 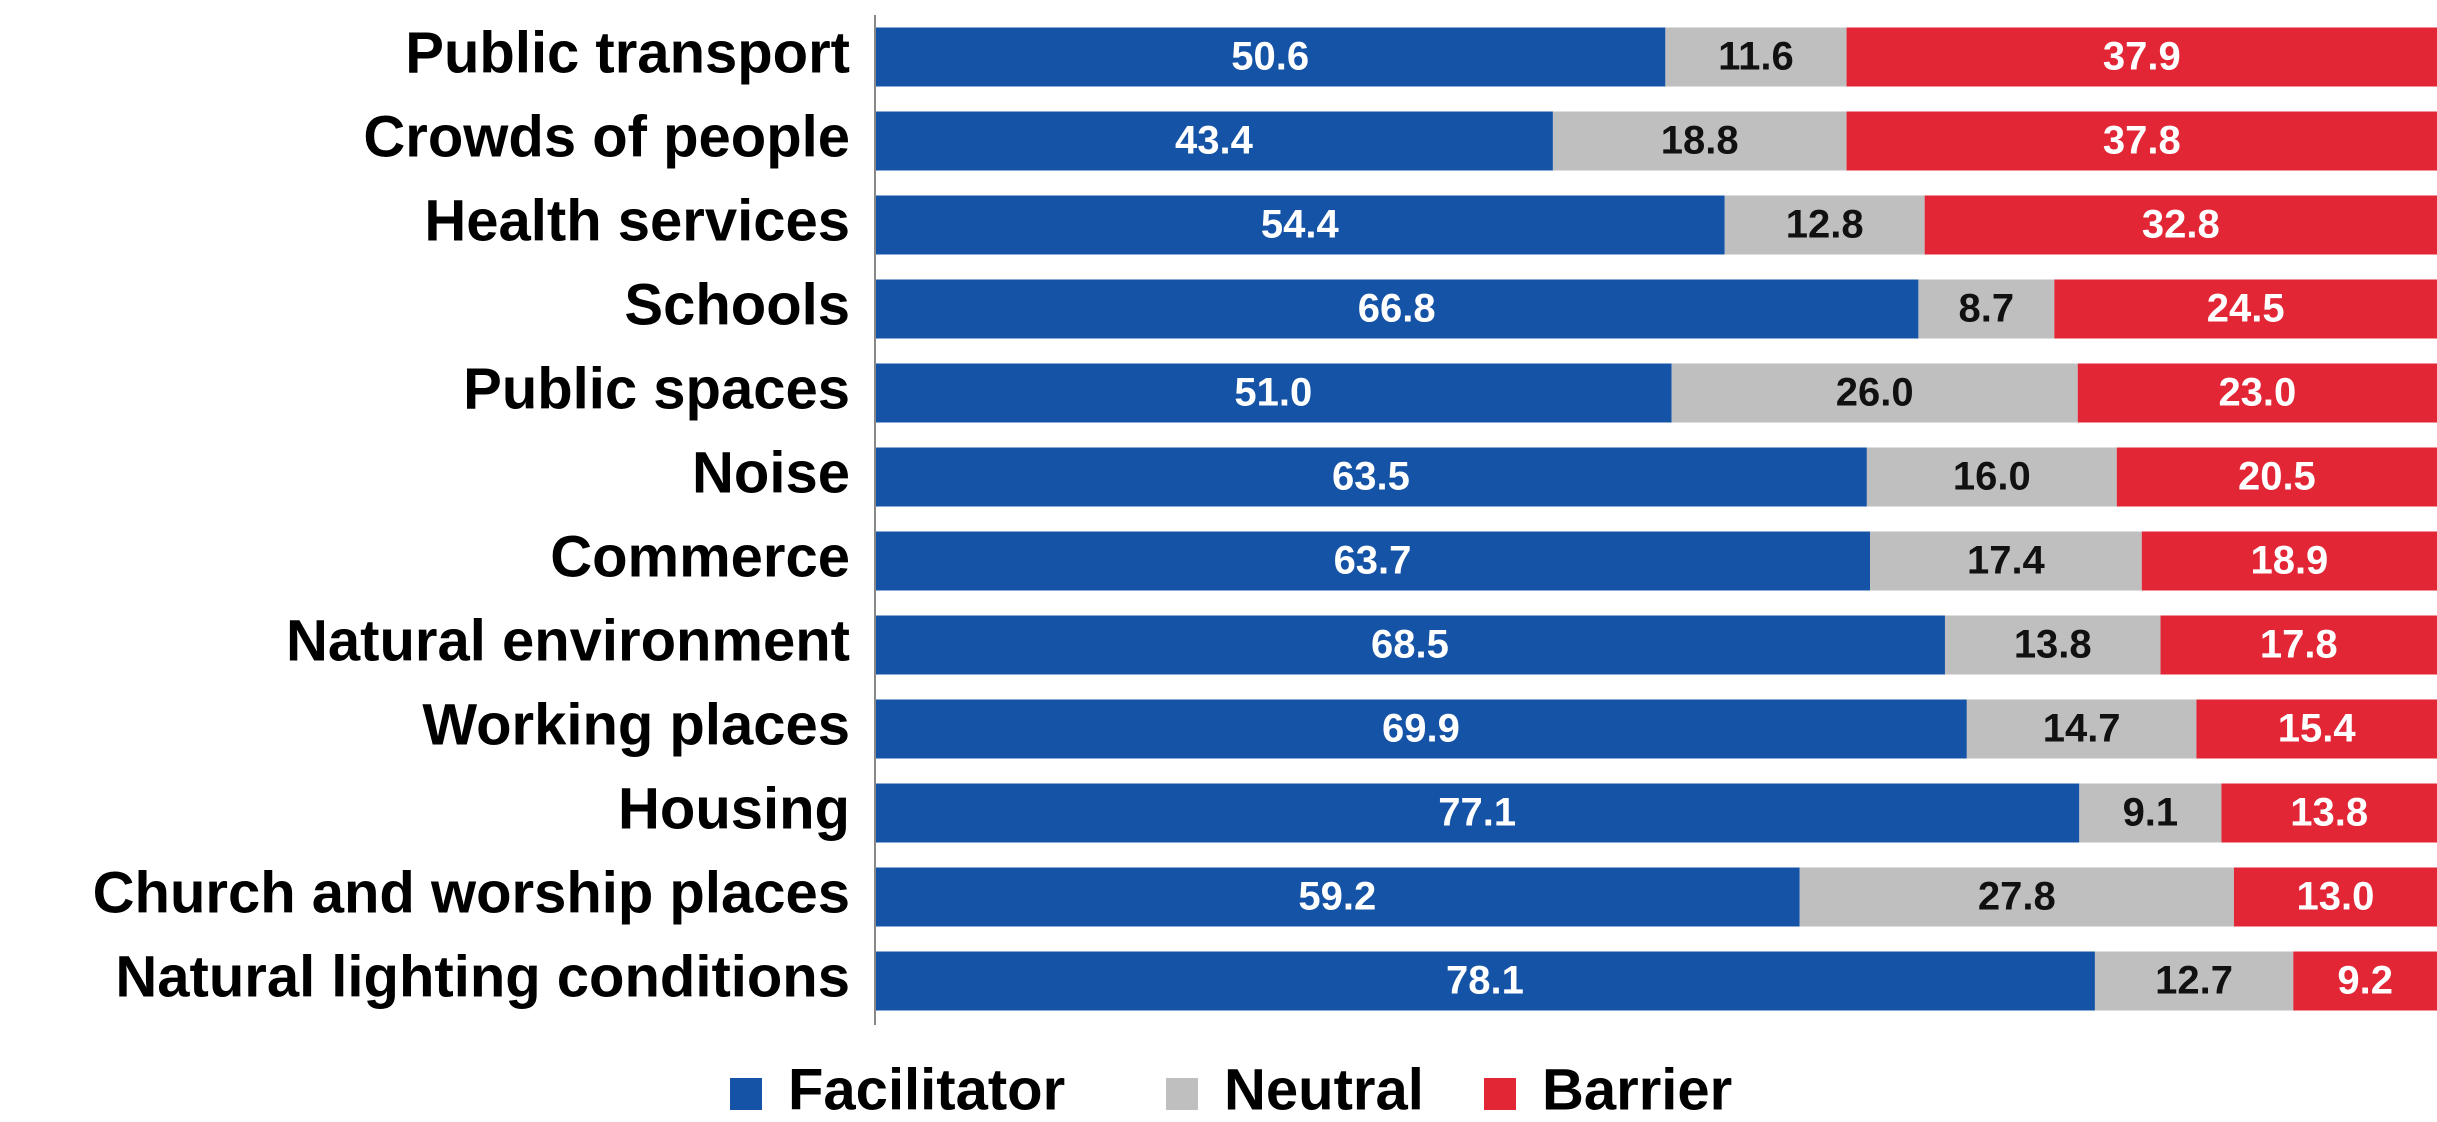 I want to click on data-label: 18.9, so click(x=2289, y=561).